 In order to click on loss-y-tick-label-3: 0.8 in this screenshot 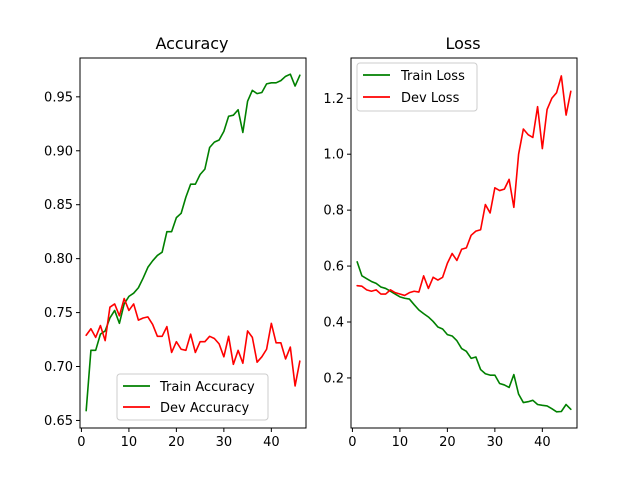, I will do `click(333, 211)`.